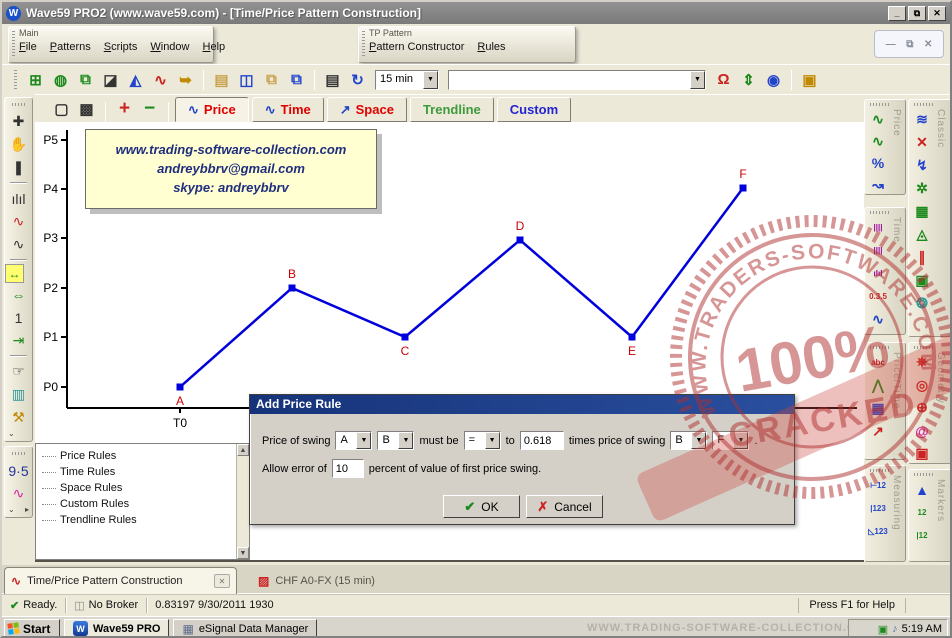 Image resolution: width=952 pixels, height=638 pixels. I want to click on globe-search-icon: ❂, so click(922, 303).